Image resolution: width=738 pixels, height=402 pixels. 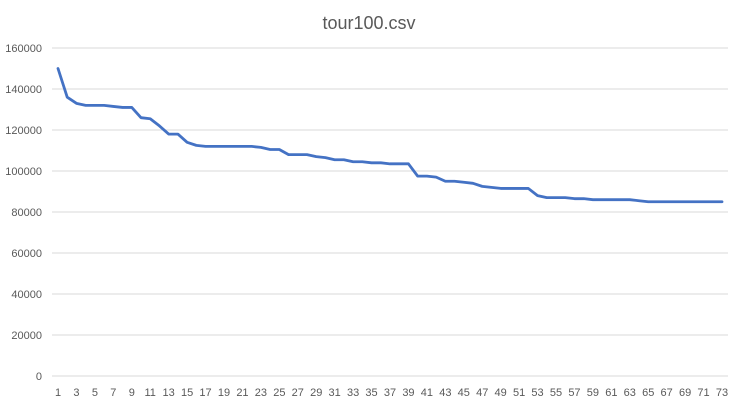 I want to click on x-tick-label-13: 13, so click(x=169, y=393).